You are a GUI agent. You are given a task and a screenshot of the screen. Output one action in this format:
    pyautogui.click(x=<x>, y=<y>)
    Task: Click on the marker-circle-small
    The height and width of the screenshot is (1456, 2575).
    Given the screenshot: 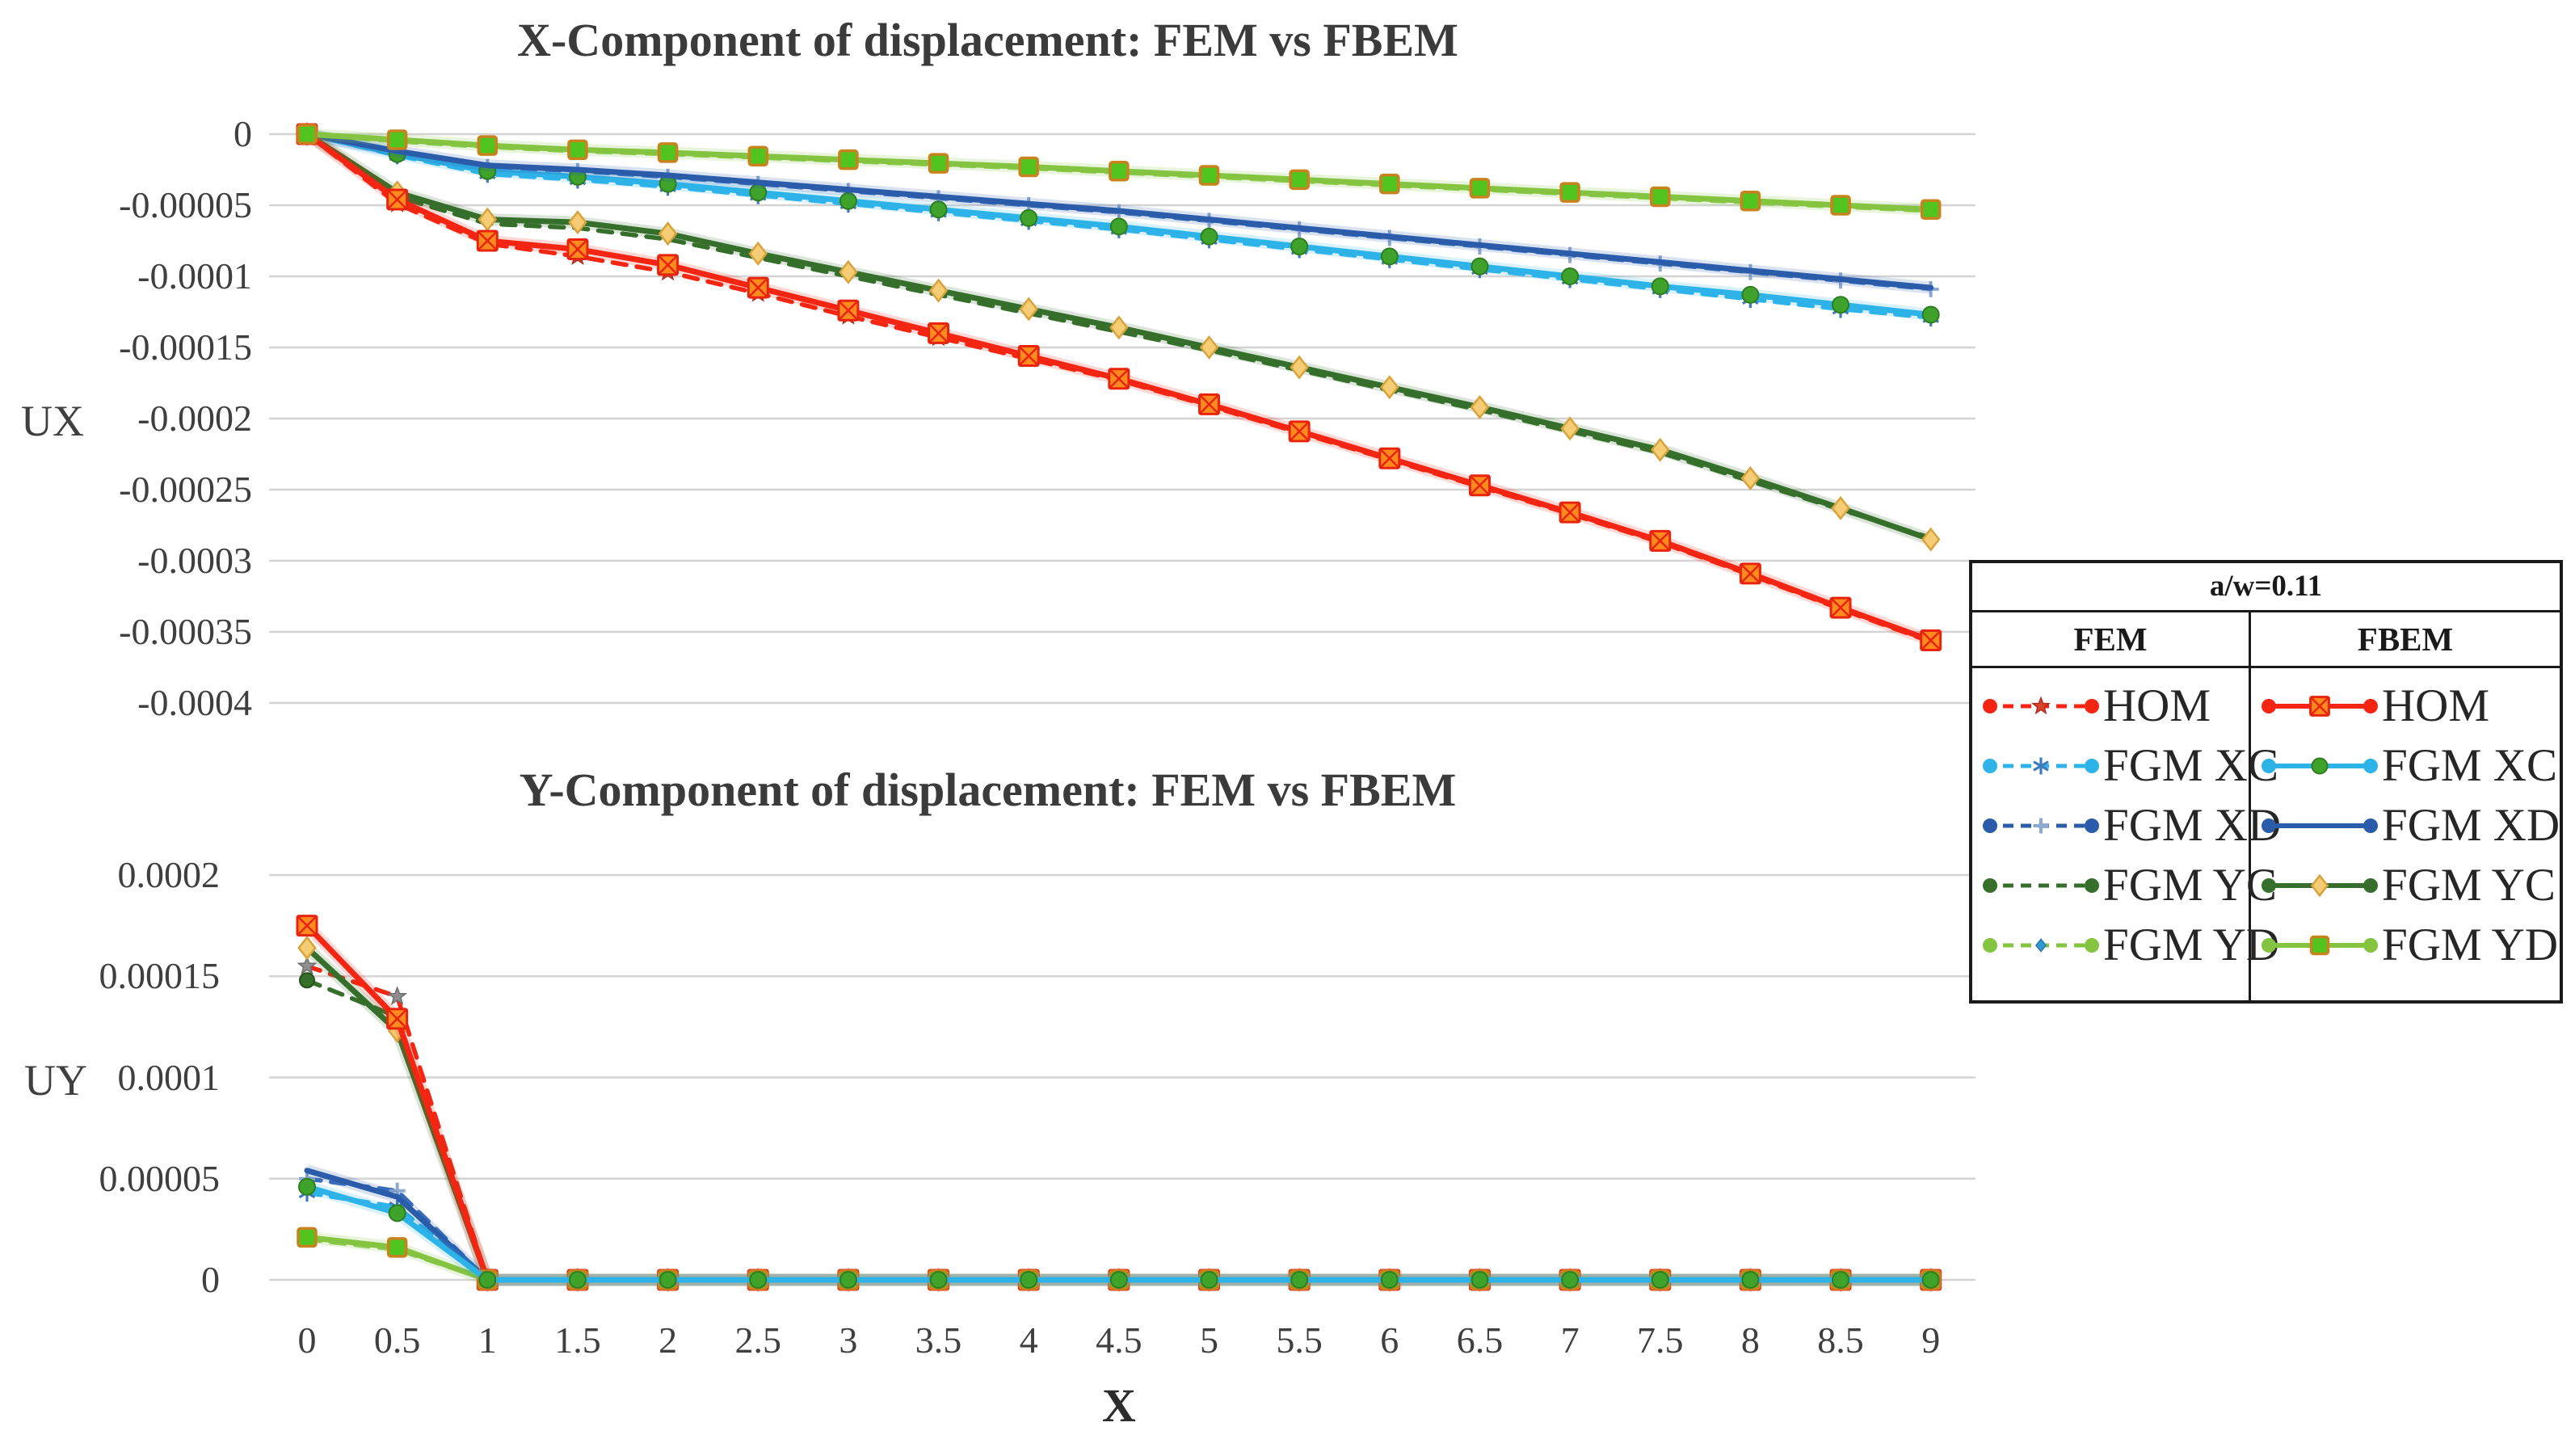 What is the action you would take?
    pyautogui.click(x=307, y=980)
    